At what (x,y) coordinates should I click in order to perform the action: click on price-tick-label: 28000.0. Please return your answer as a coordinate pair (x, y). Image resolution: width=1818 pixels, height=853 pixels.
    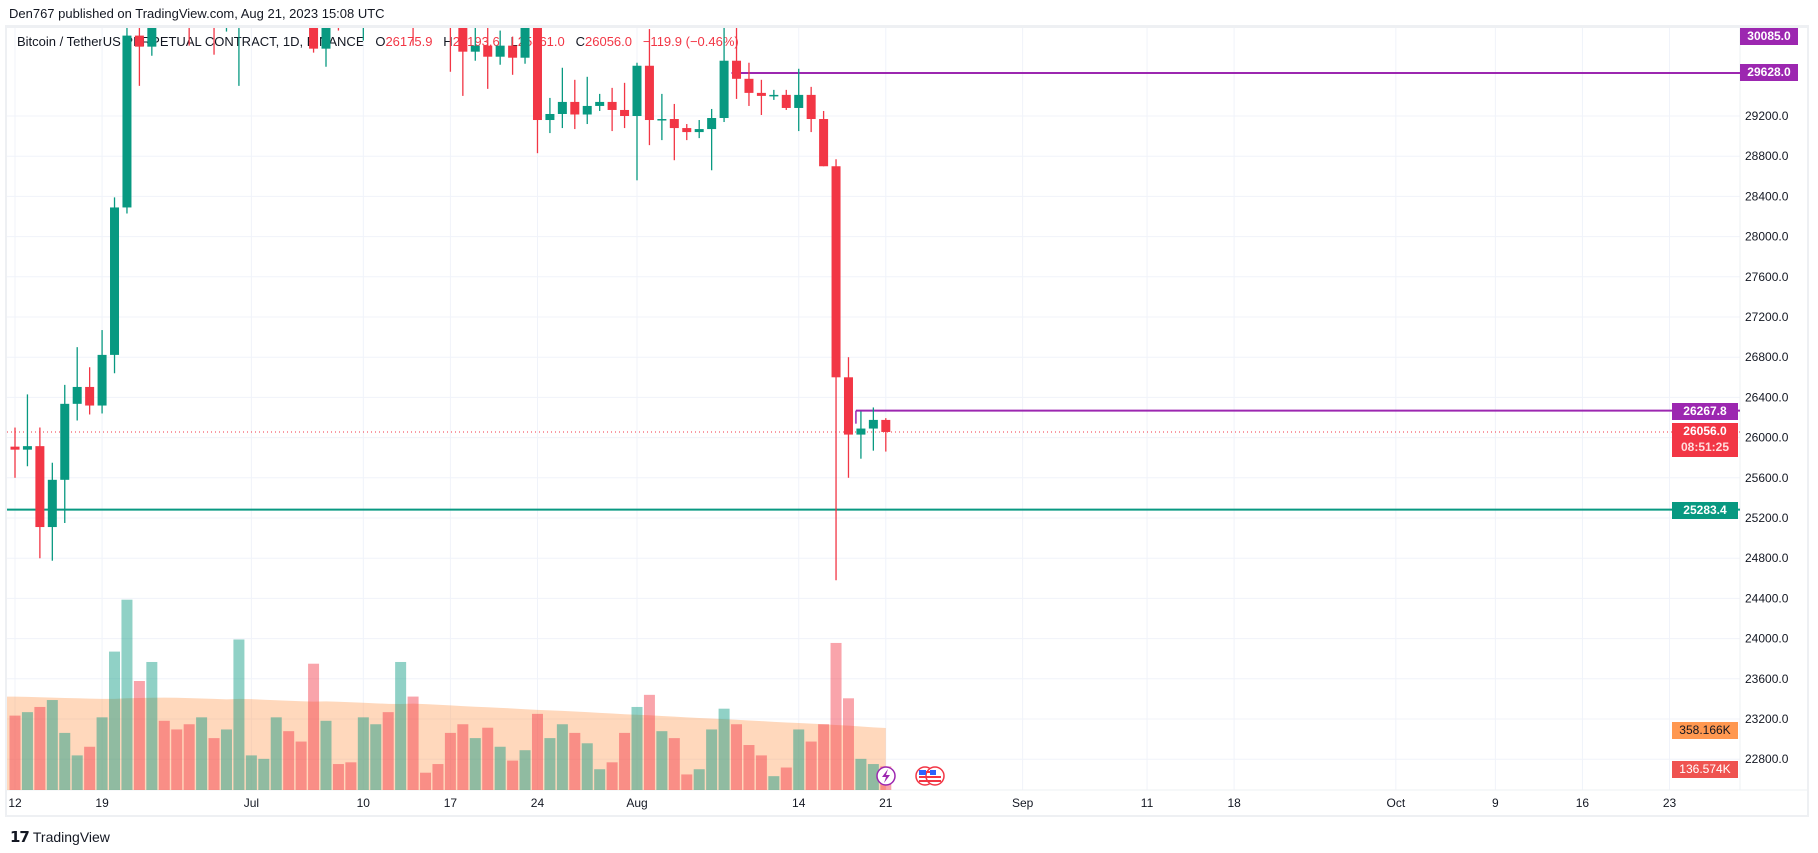
    Looking at the image, I should click on (1767, 237).